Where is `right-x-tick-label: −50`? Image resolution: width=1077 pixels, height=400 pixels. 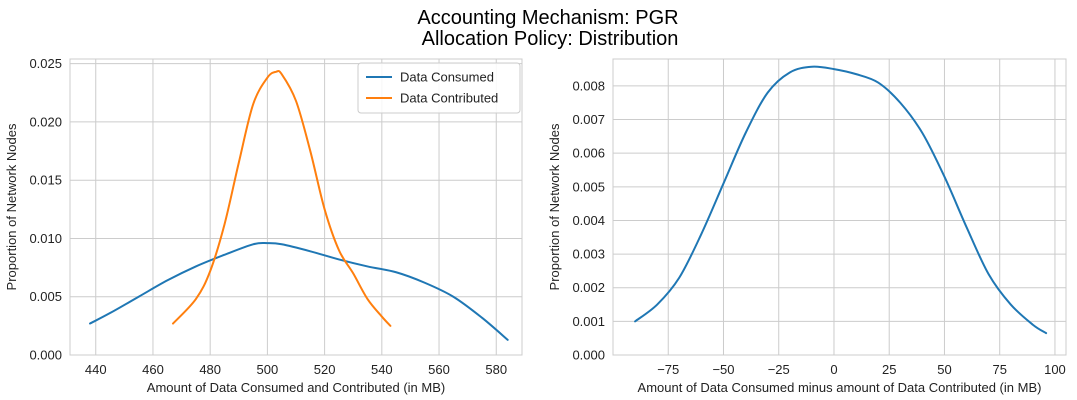
right-x-tick-label: −50 is located at coordinates (723, 369).